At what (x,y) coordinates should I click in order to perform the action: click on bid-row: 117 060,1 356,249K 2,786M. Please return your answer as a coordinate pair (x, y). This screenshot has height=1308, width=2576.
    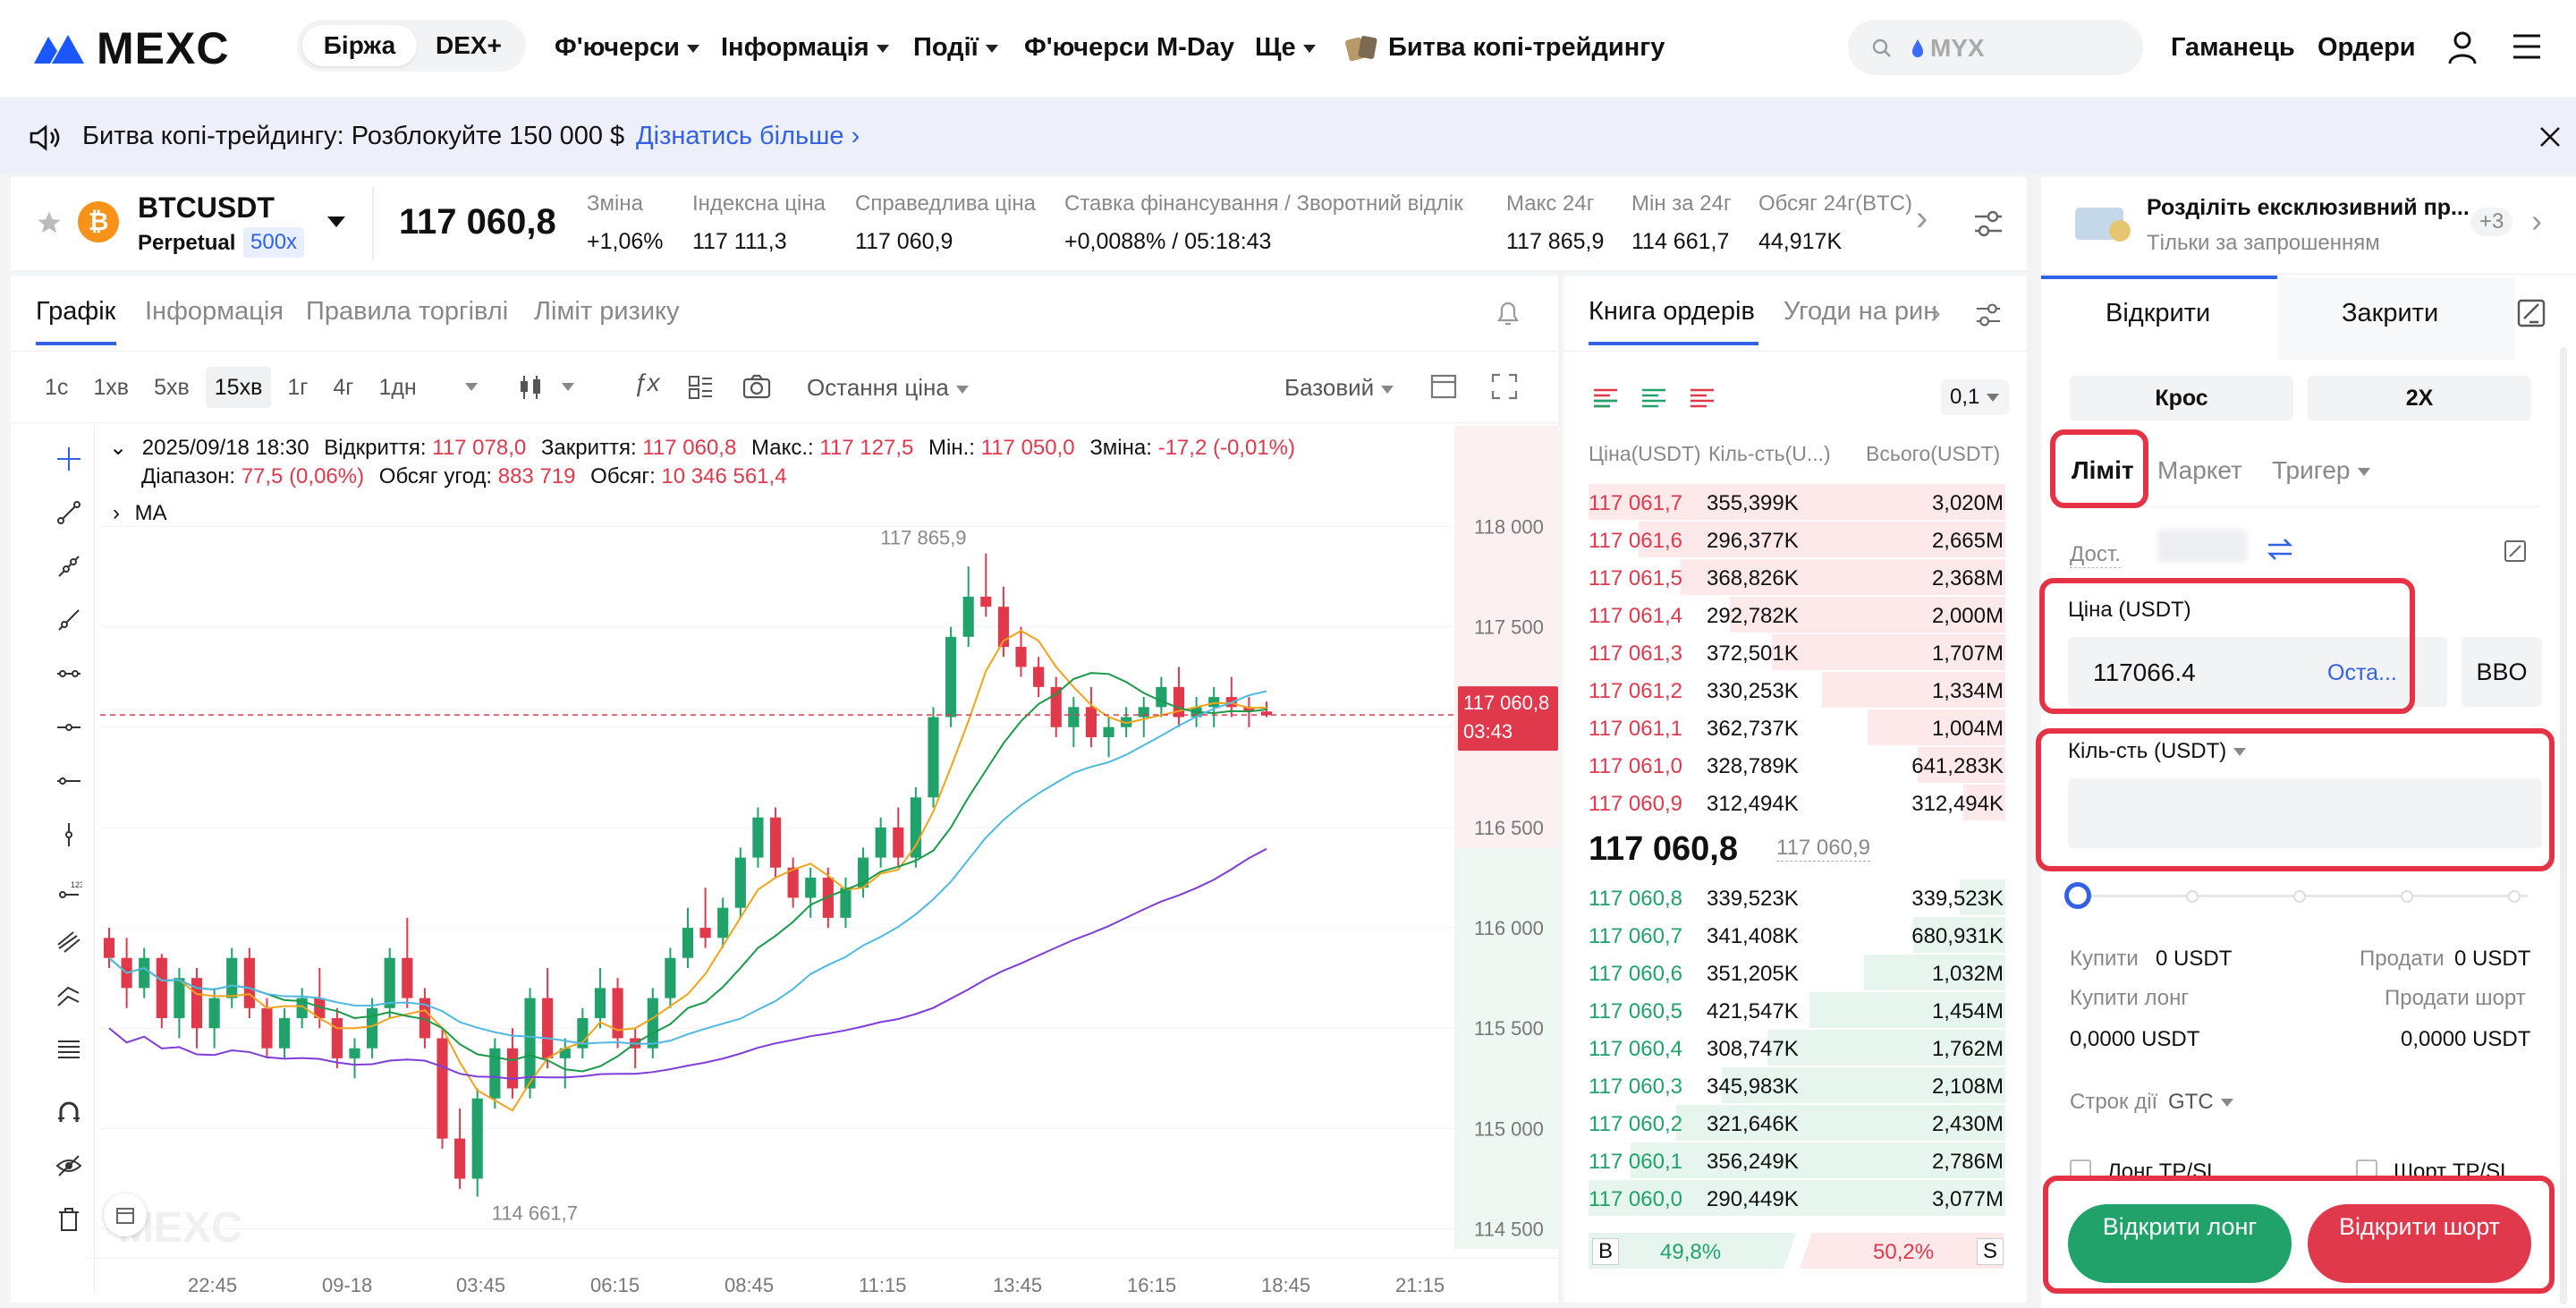
    Looking at the image, I should click on (1797, 1160).